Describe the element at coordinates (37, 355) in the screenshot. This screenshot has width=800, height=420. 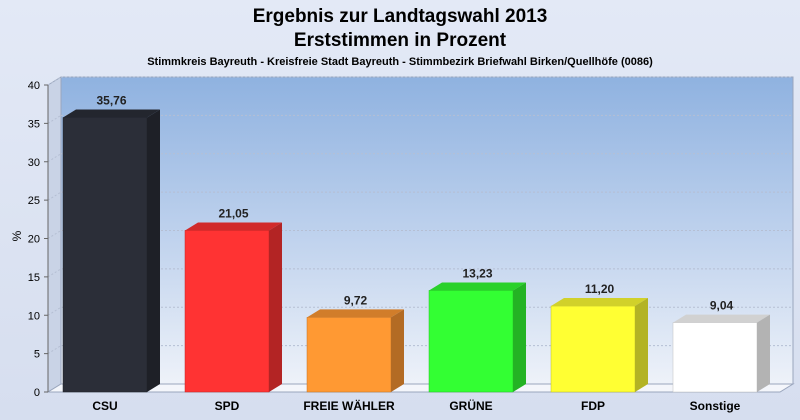
I see `y-tick-label: 5` at that location.